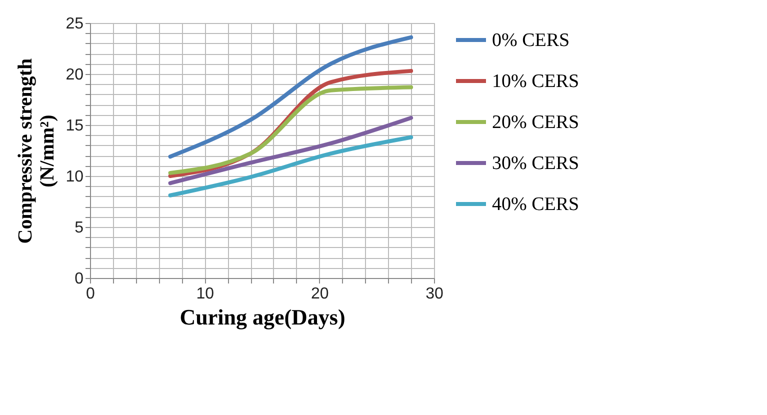  I want to click on y-tick-label: 25, so click(75, 24).